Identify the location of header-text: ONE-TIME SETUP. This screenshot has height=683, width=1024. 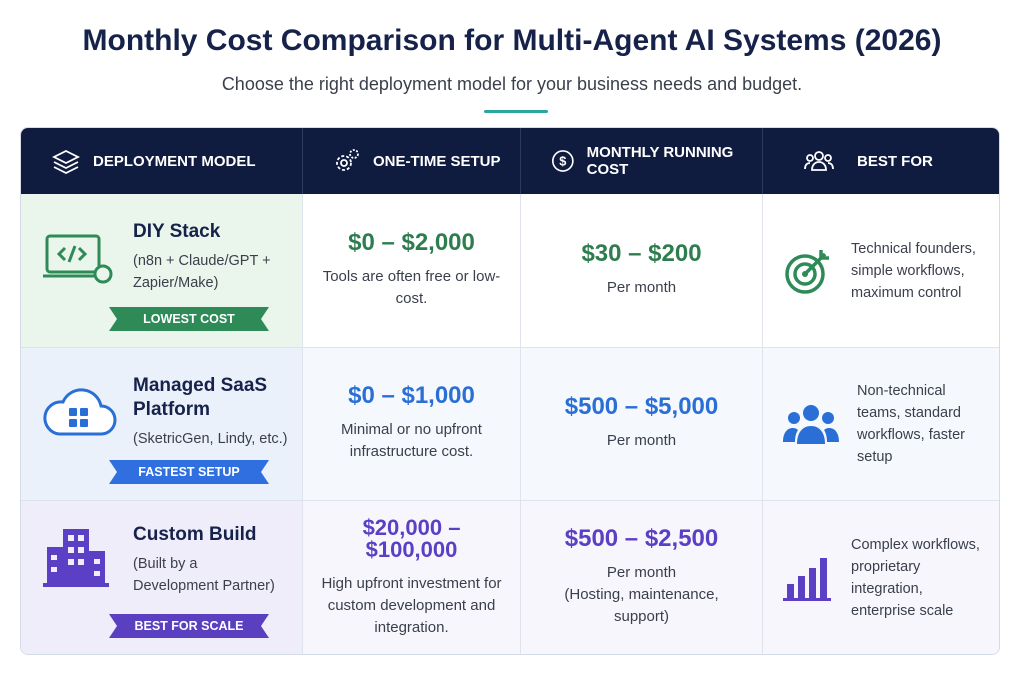
(437, 161).